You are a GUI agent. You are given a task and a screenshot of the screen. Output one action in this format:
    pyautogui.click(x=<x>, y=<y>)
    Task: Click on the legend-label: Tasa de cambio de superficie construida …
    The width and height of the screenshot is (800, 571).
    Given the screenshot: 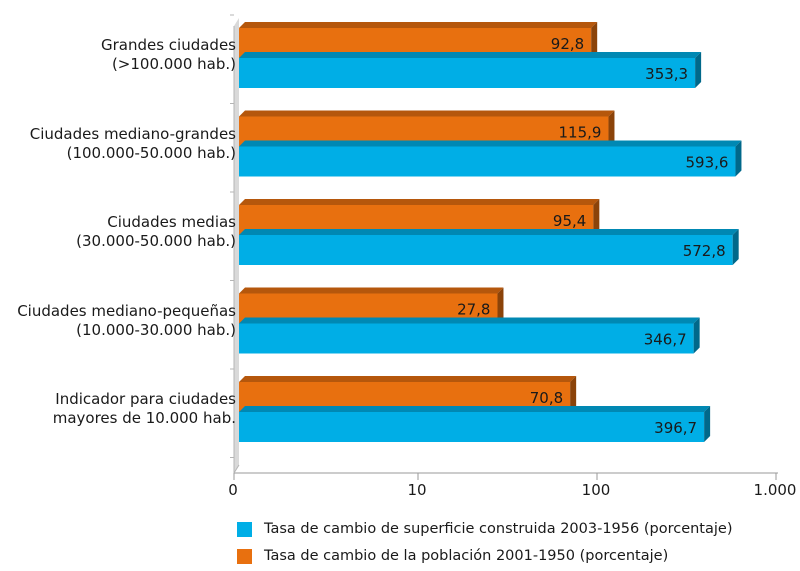 What is the action you would take?
    pyautogui.click(x=498, y=529)
    